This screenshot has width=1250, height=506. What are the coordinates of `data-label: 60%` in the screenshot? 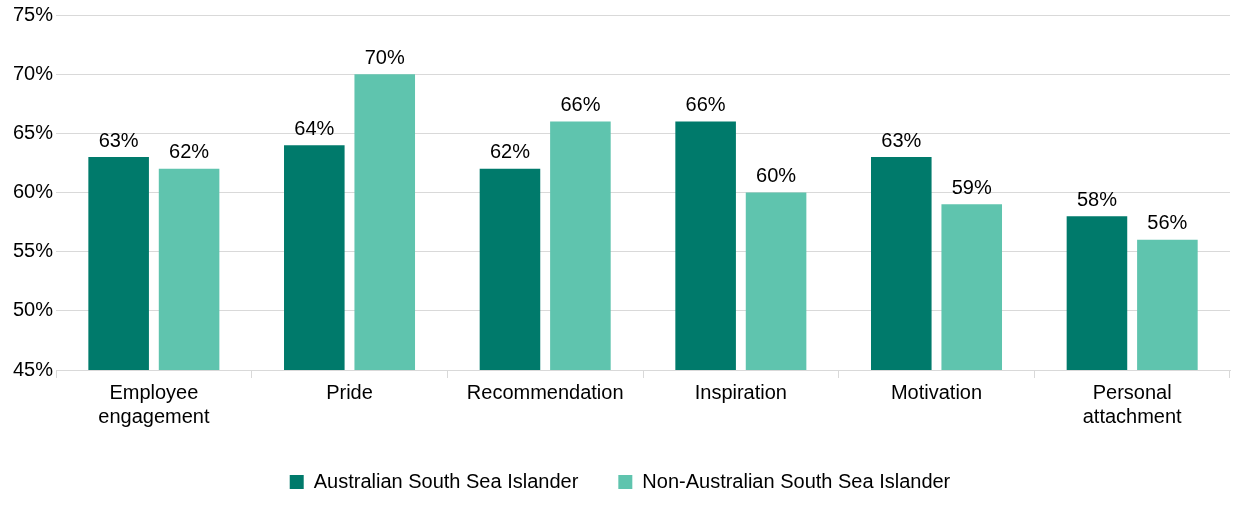 It's located at (776, 175).